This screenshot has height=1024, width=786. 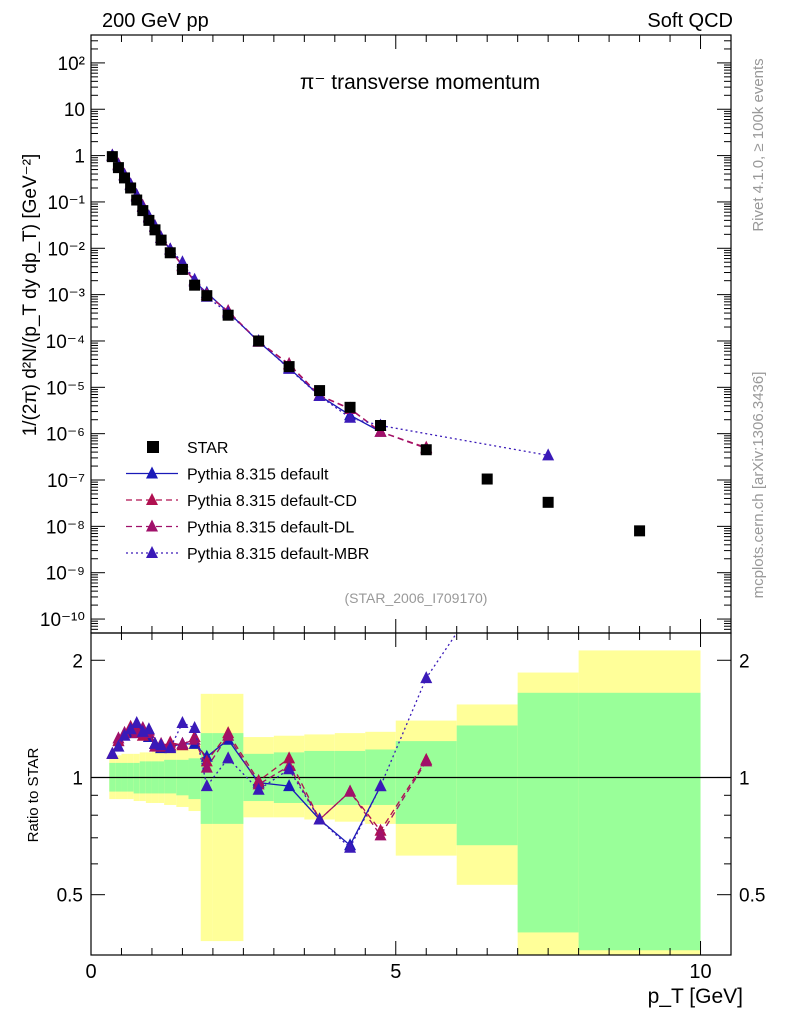 I want to click on analysis-watermark: (STAR_2006_I709170), so click(x=416, y=598).